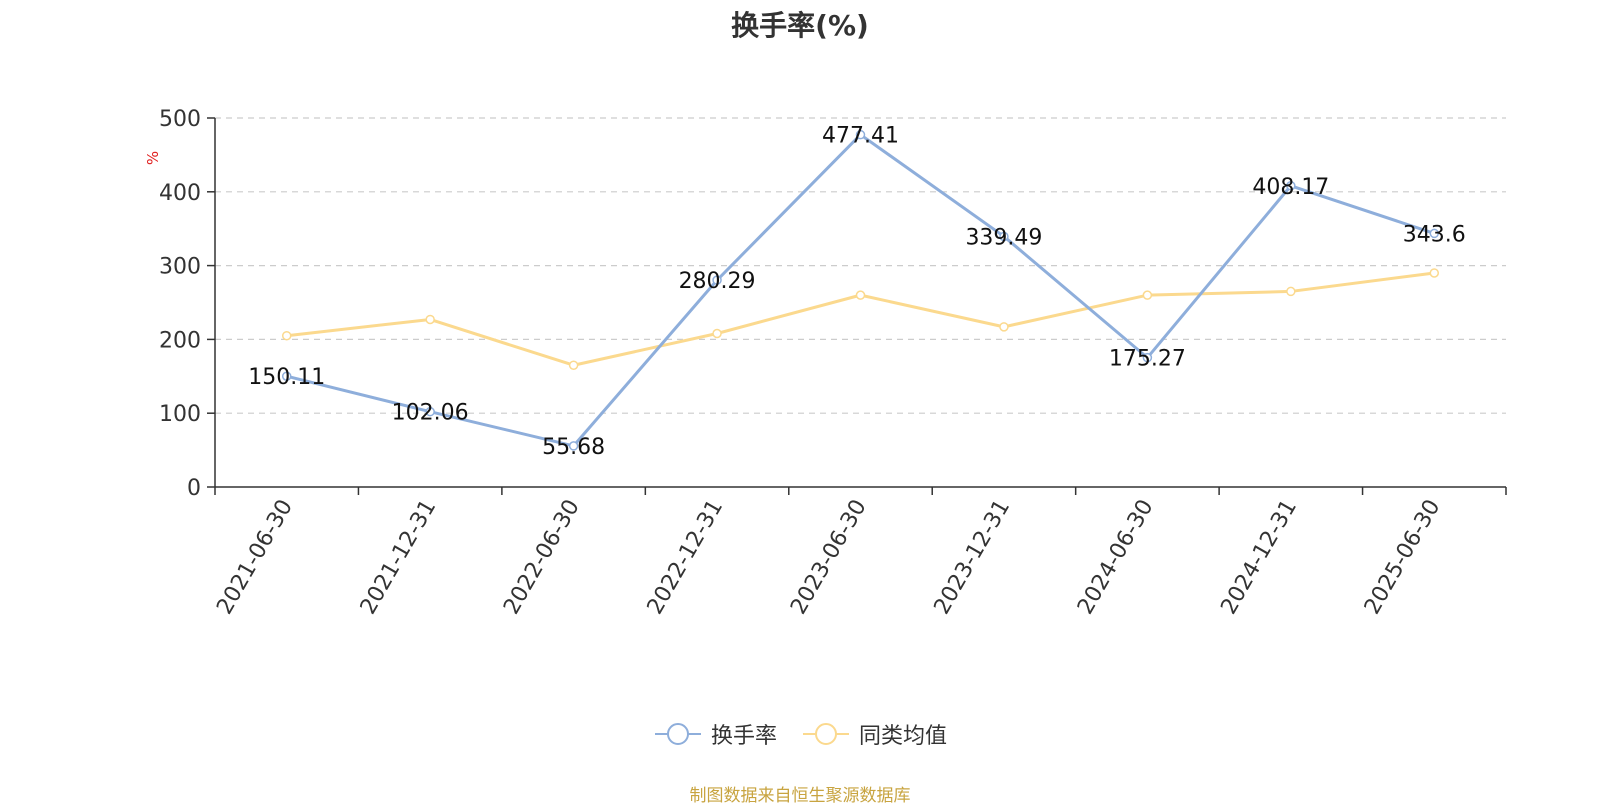 The width and height of the screenshot is (1600, 806). Describe the element at coordinates (686, 557) in the screenshot. I see `x-tick-label-2022-12-31: 2022-12-31` at that location.